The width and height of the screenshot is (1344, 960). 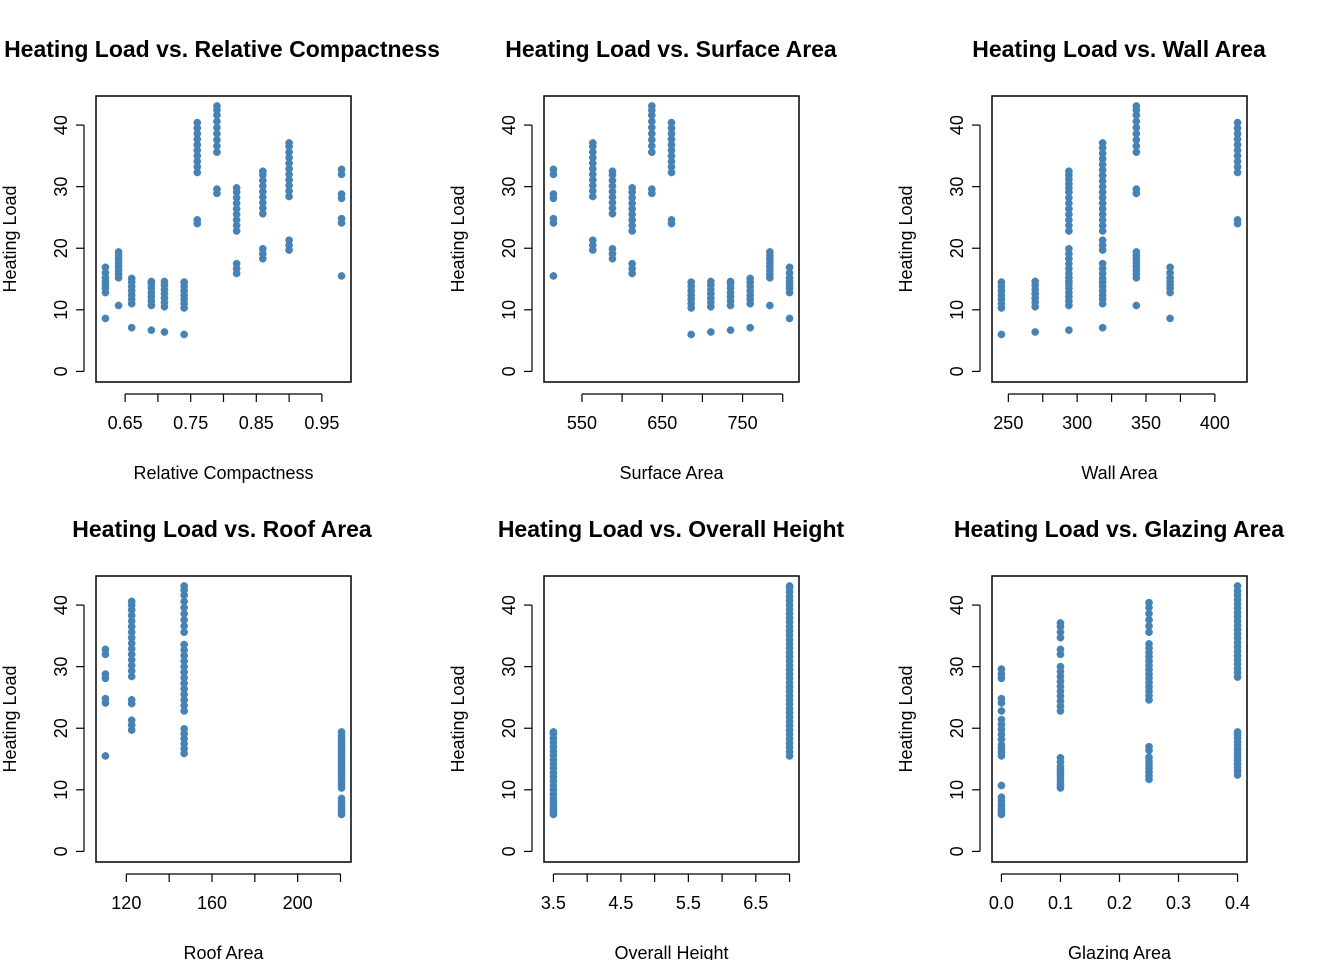 What do you see at coordinates (671, 951) in the screenshot?
I see `x-axis-label: Overall Height` at bounding box center [671, 951].